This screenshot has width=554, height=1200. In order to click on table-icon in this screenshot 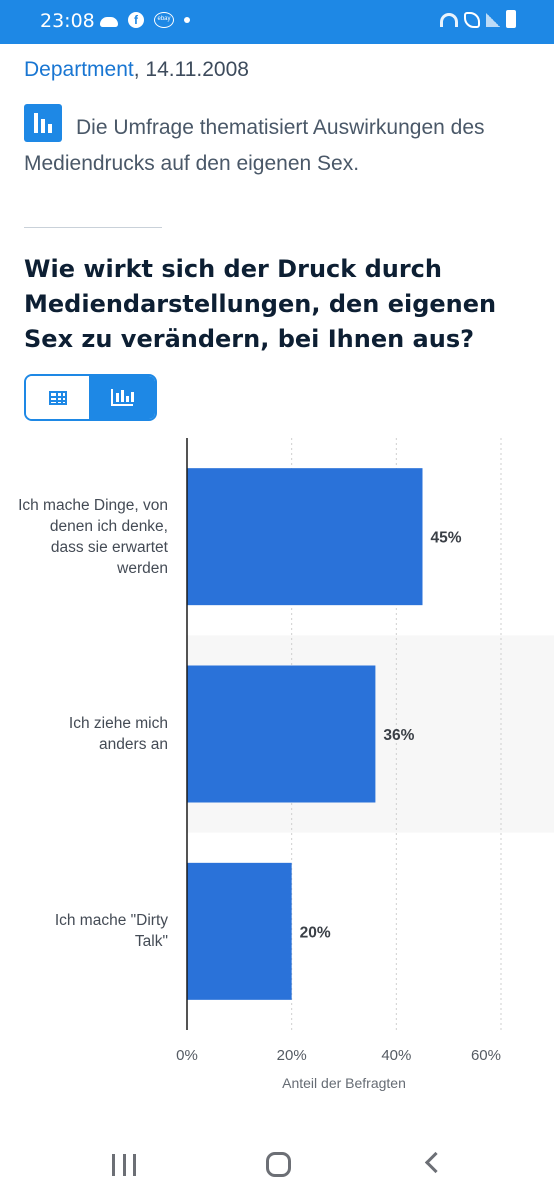, I will do `click(57, 397)`.